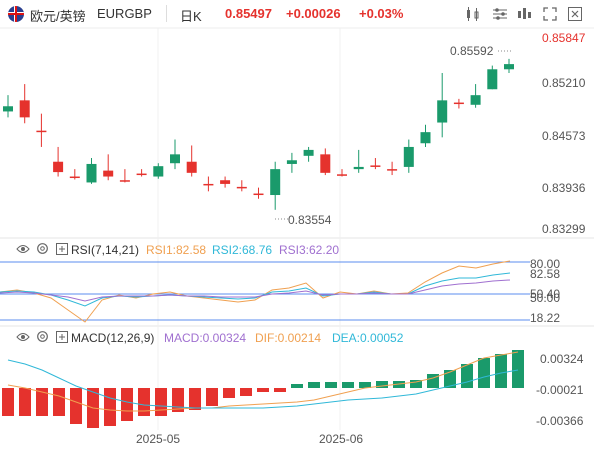 This screenshot has width=594, height=452. What do you see at coordinates (472, 51) in the screenshot?
I see `high-annotation: 0.85592` at bounding box center [472, 51].